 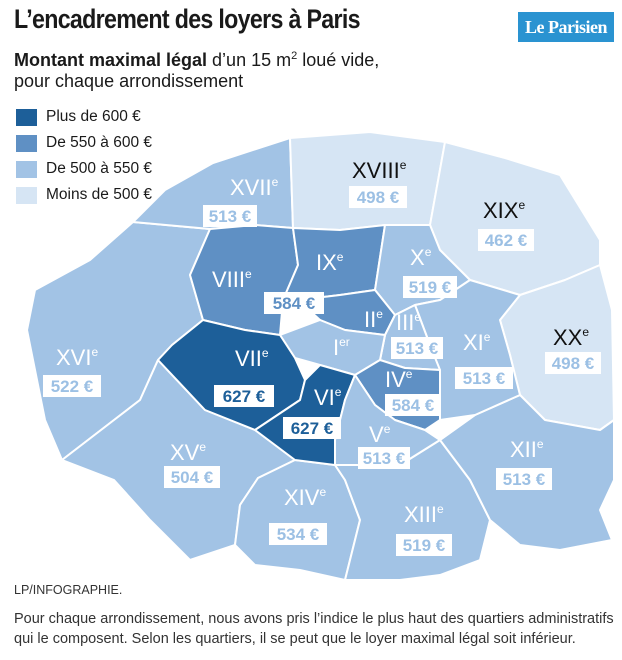 I want to click on subtitle-line-2: pour chaque arrondissement, so click(x=129, y=81).